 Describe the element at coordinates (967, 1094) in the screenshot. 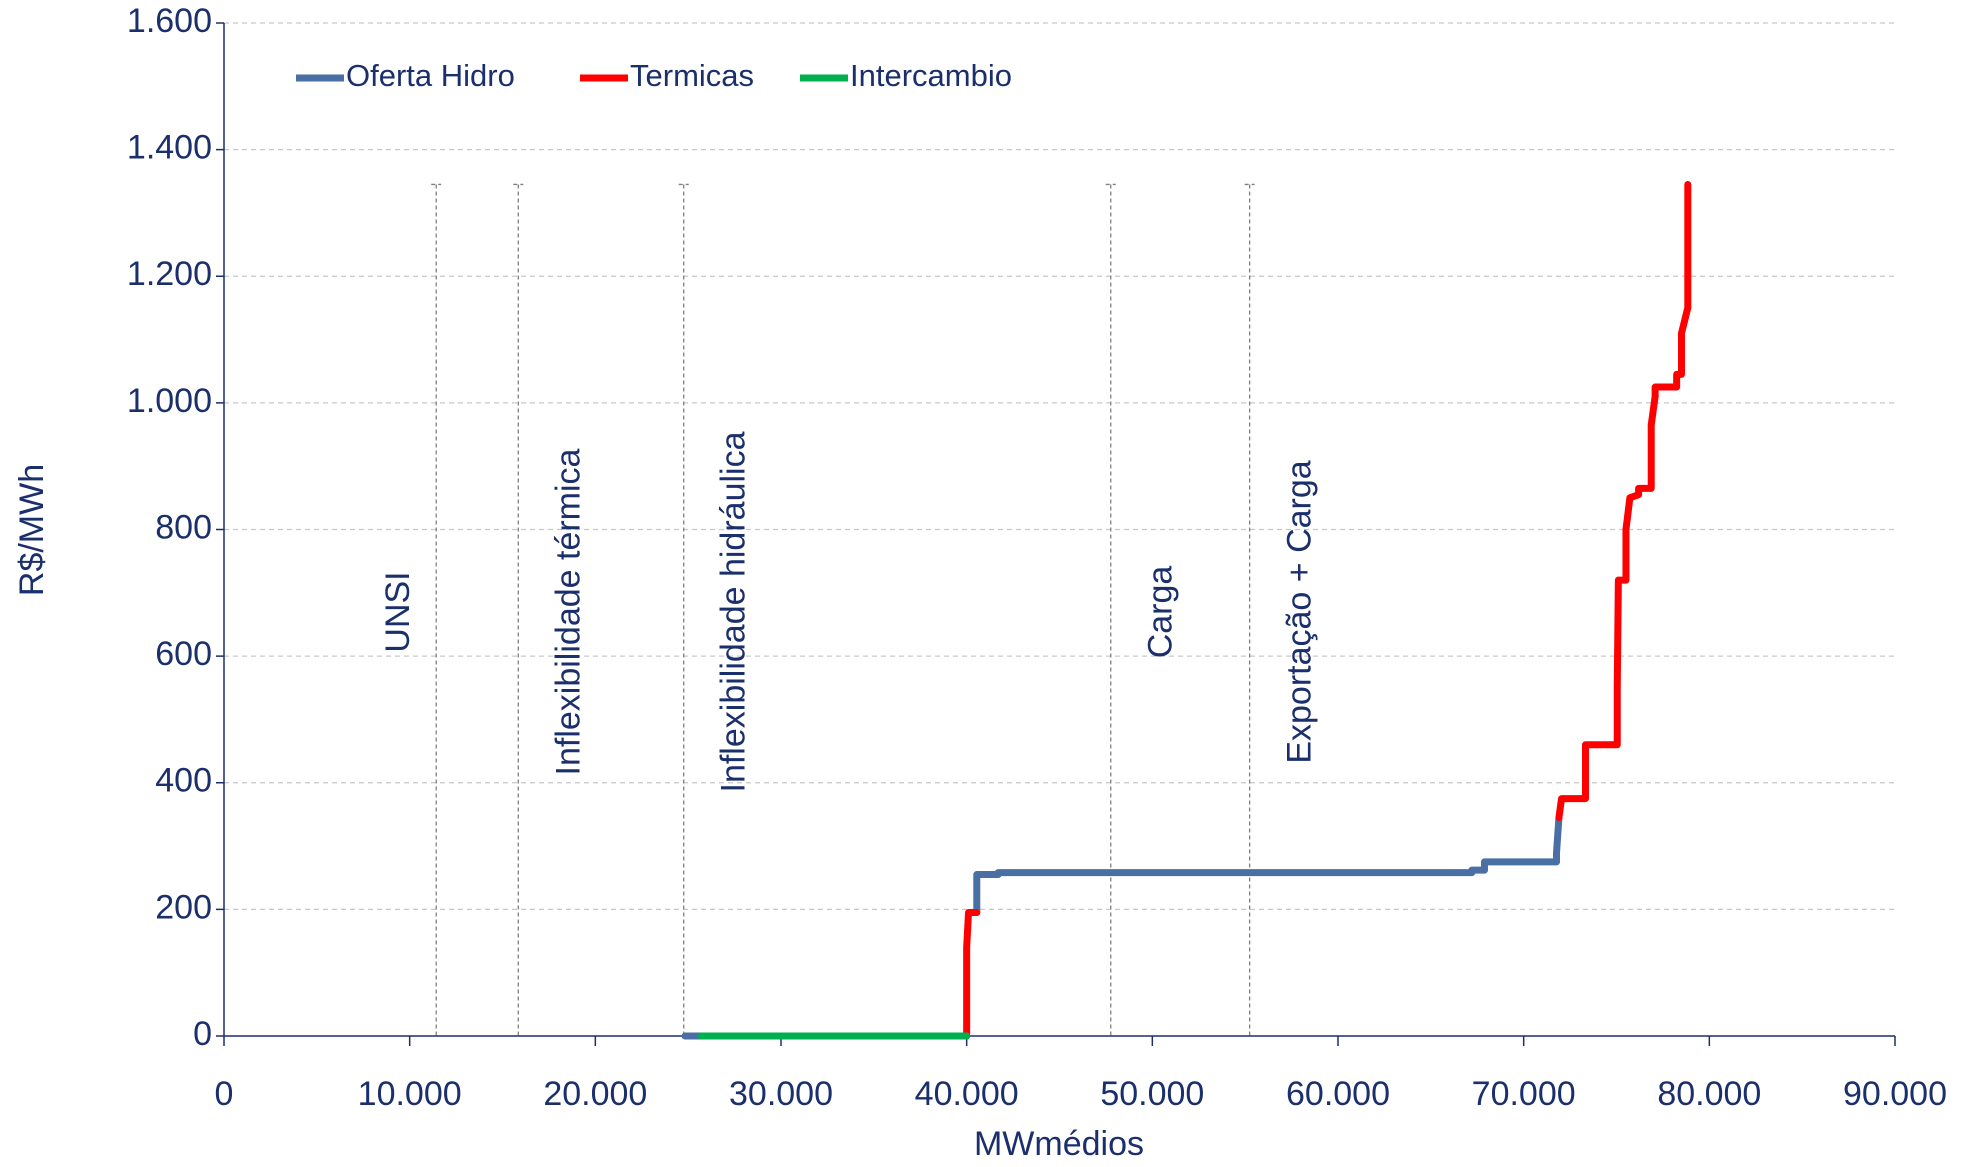

I see `x-tick-label: 40.000` at that location.